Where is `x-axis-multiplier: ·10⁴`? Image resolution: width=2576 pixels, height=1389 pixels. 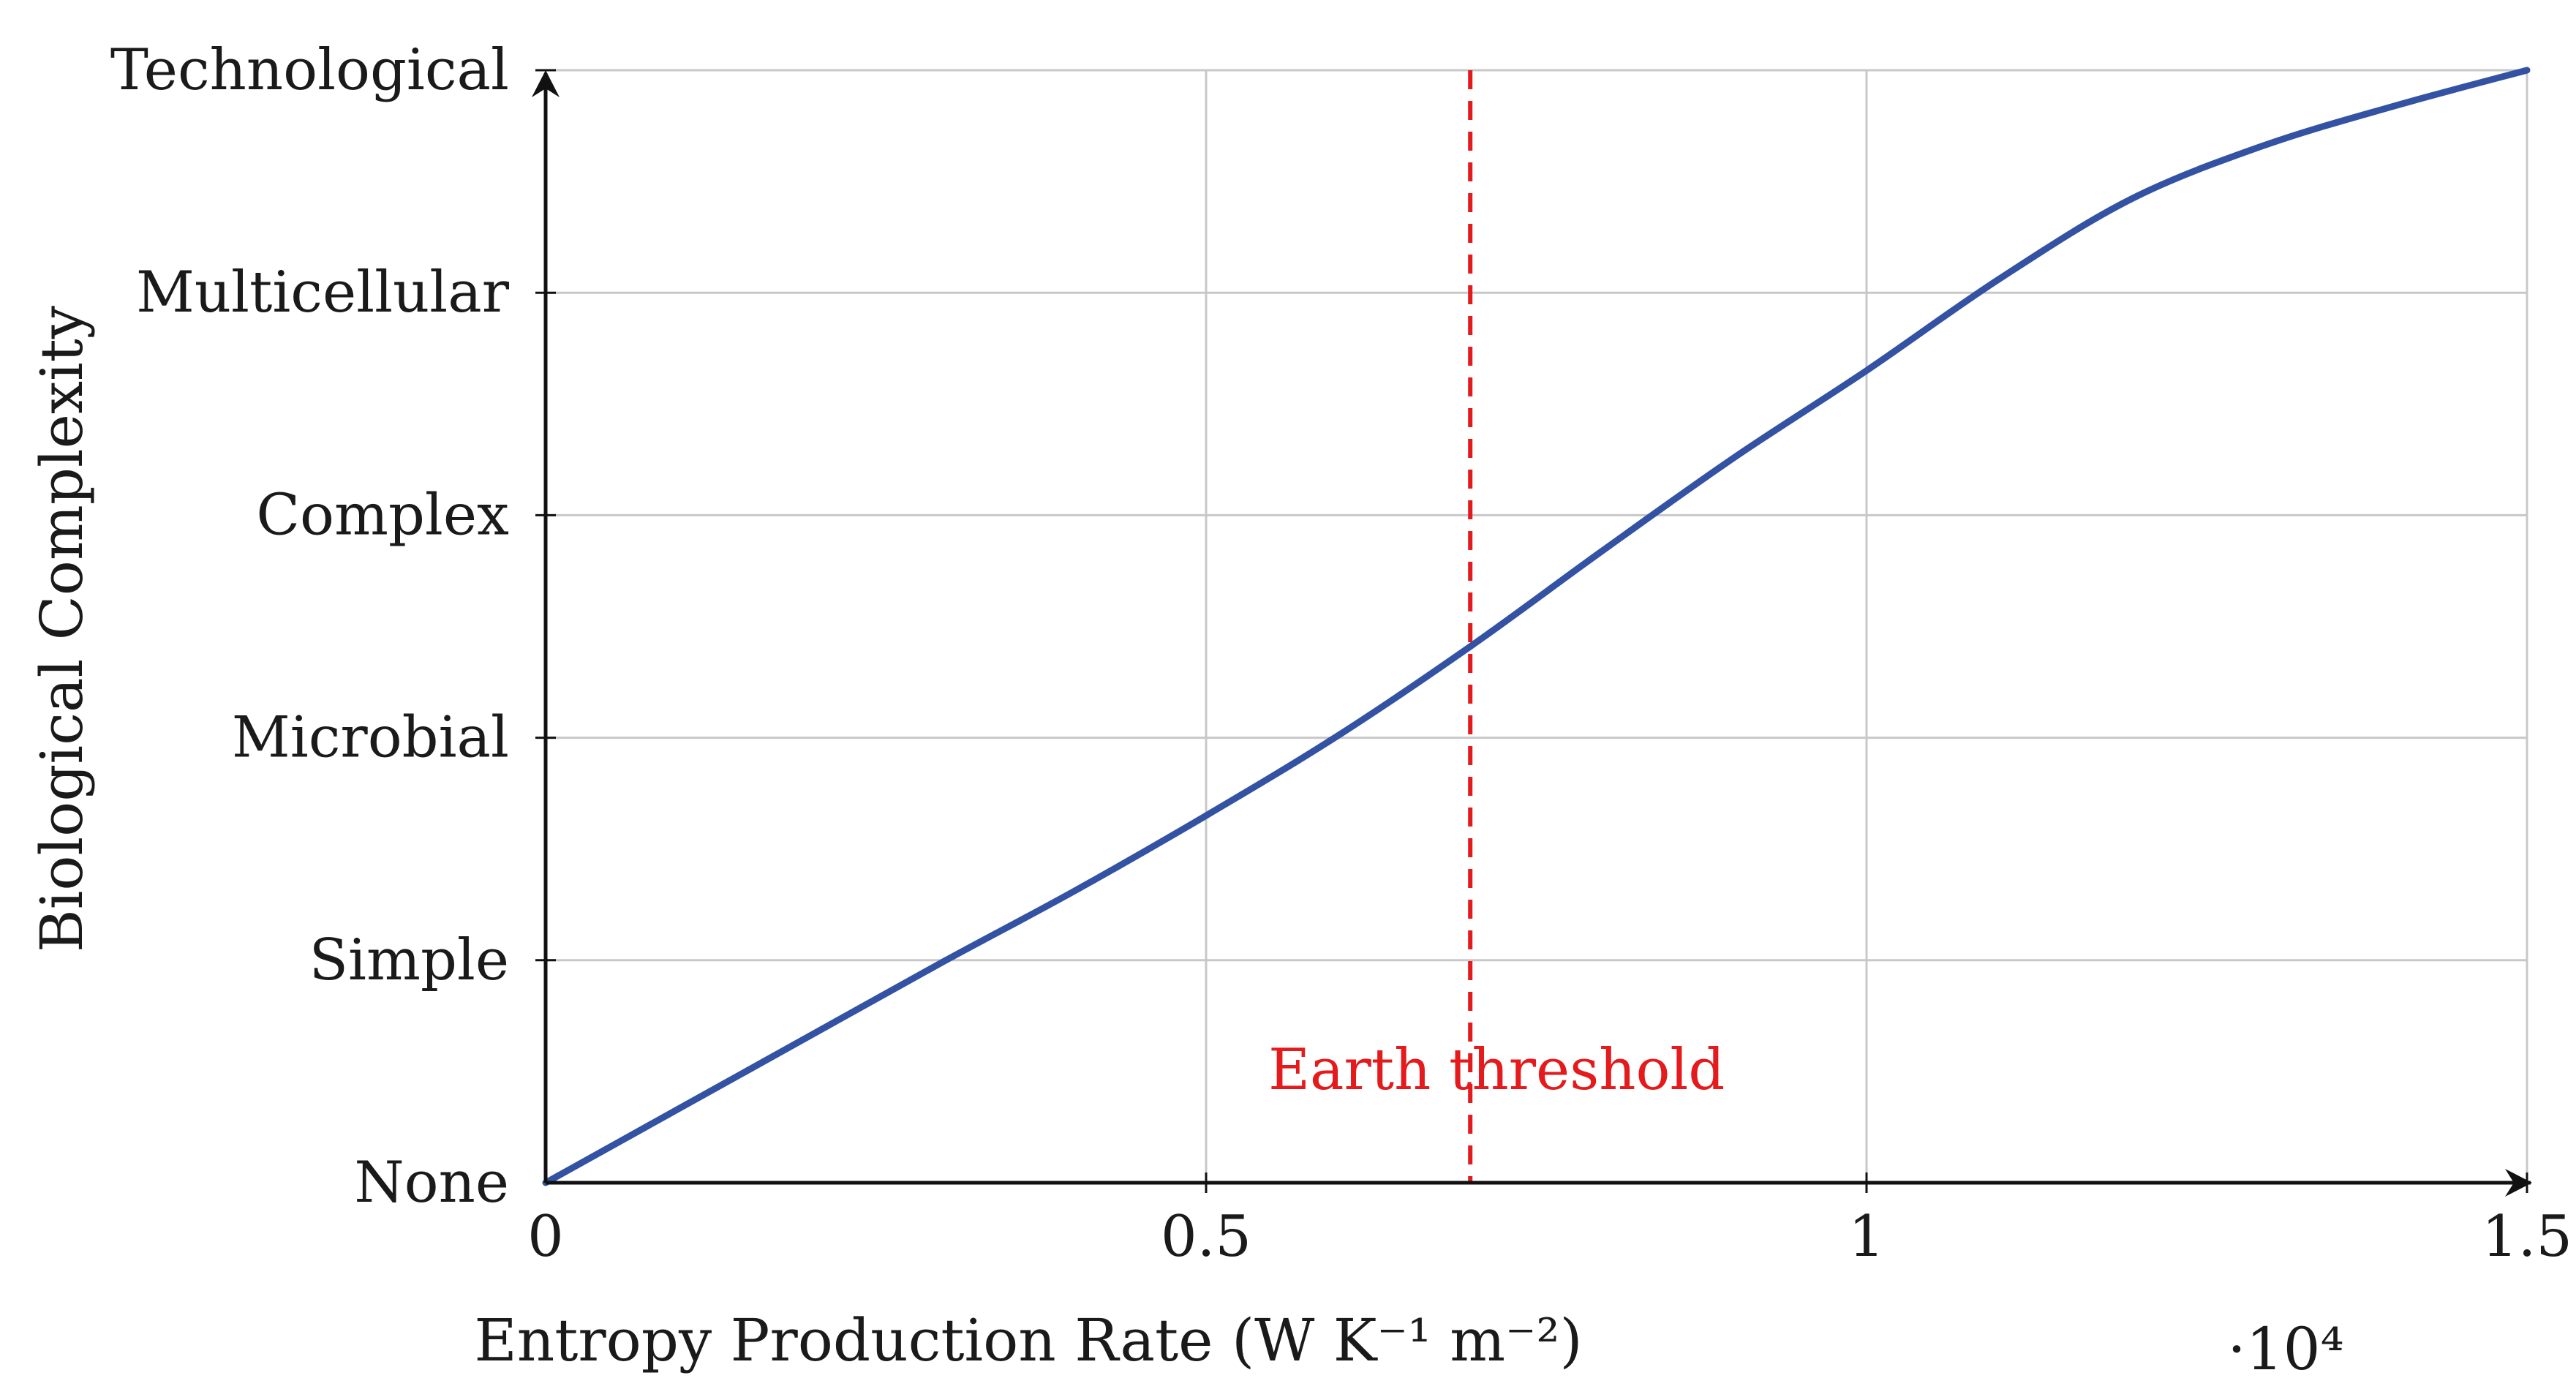 x-axis-multiplier: ·10⁴ is located at coordinates (2285, 1349).